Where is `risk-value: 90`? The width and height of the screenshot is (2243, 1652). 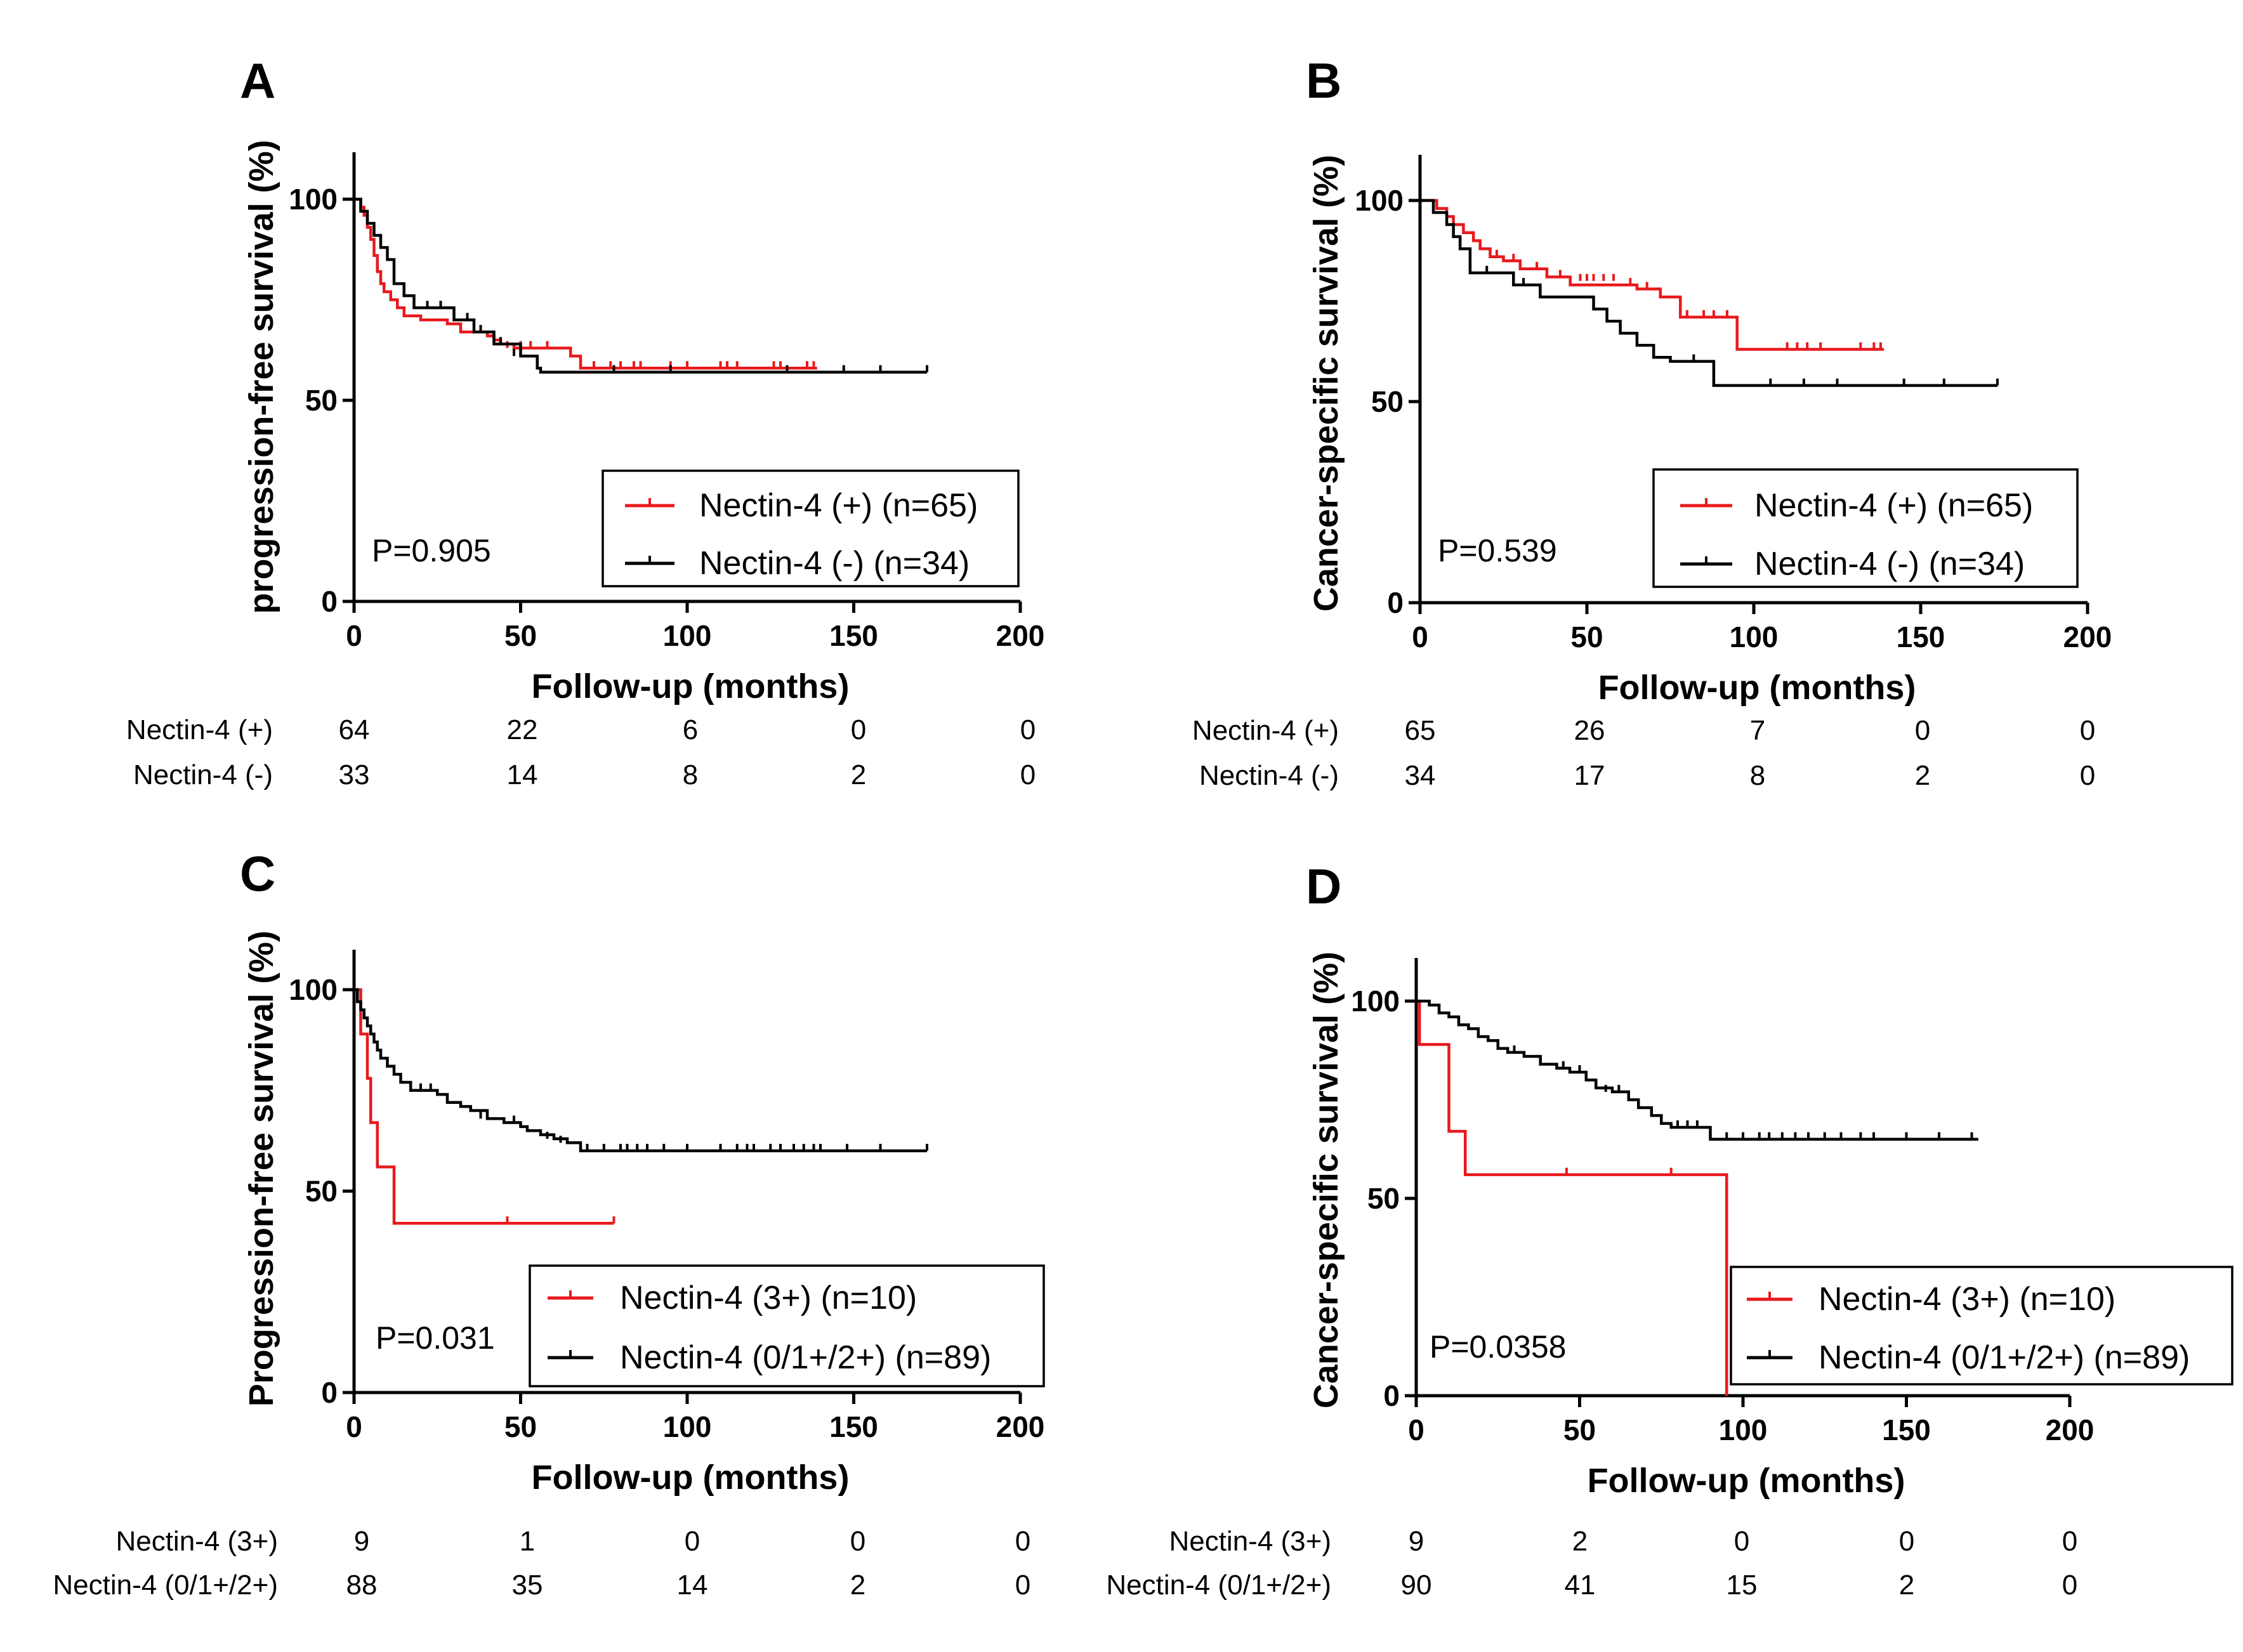 risk-value: 90 is located at coordinates (1416, 1585).